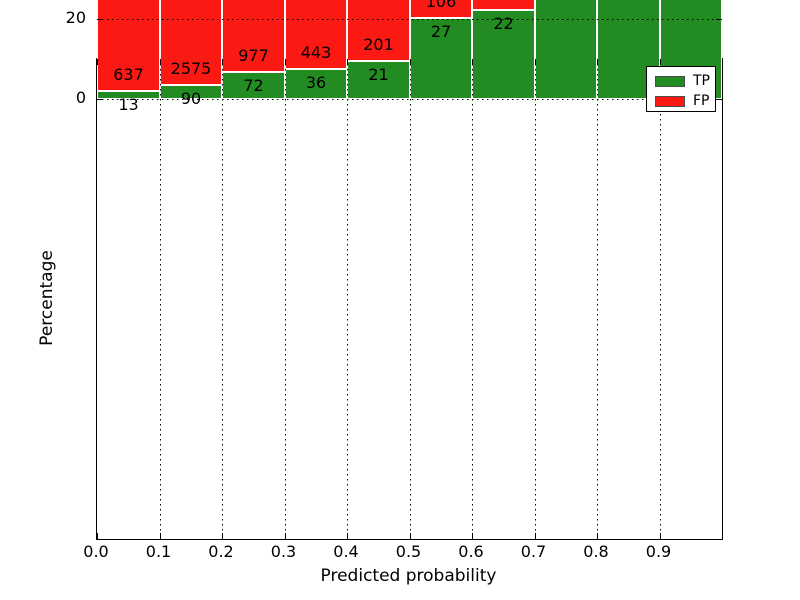  Describe the element at coordinates (316, 52) in the screenshot. I see `fp-count-label: 443` at that location.